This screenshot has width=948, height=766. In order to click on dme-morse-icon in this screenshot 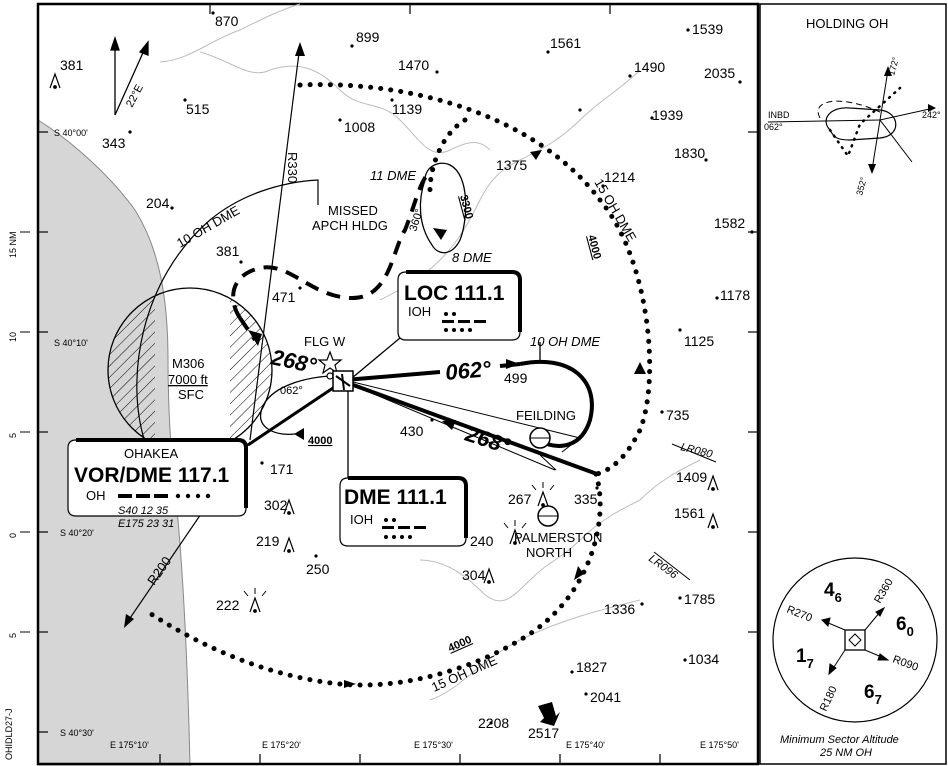, I will do `click(404, 528)`.